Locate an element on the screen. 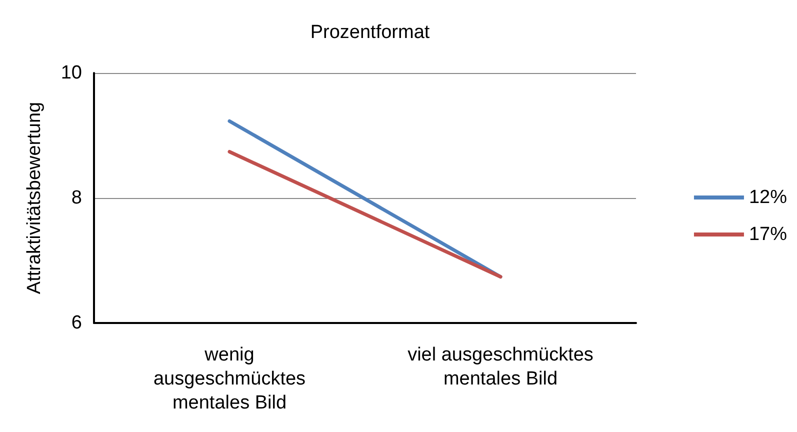 The height and width of the screenshot is (432, 797). y-axis-title: Attraktivitätsbewertung is located at coordinates (34, 198).